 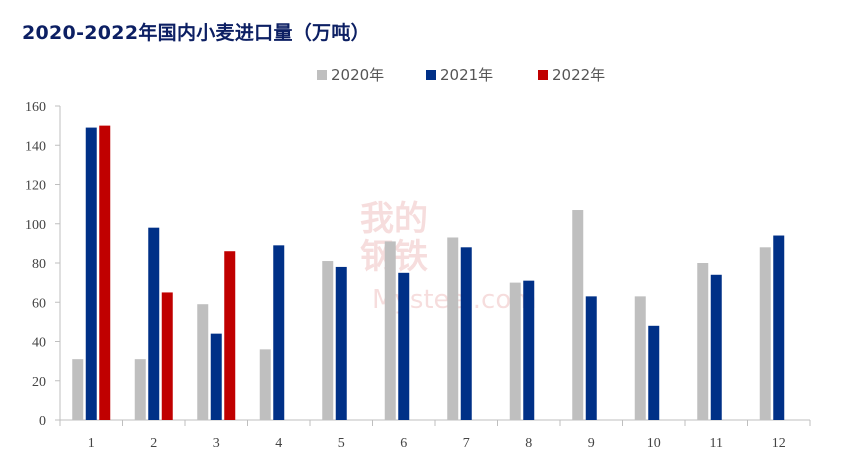 What do you see at coordinates (703, 341) in the screenshot?
I see `bar-2020年-11` at bounding box center [703, 341].